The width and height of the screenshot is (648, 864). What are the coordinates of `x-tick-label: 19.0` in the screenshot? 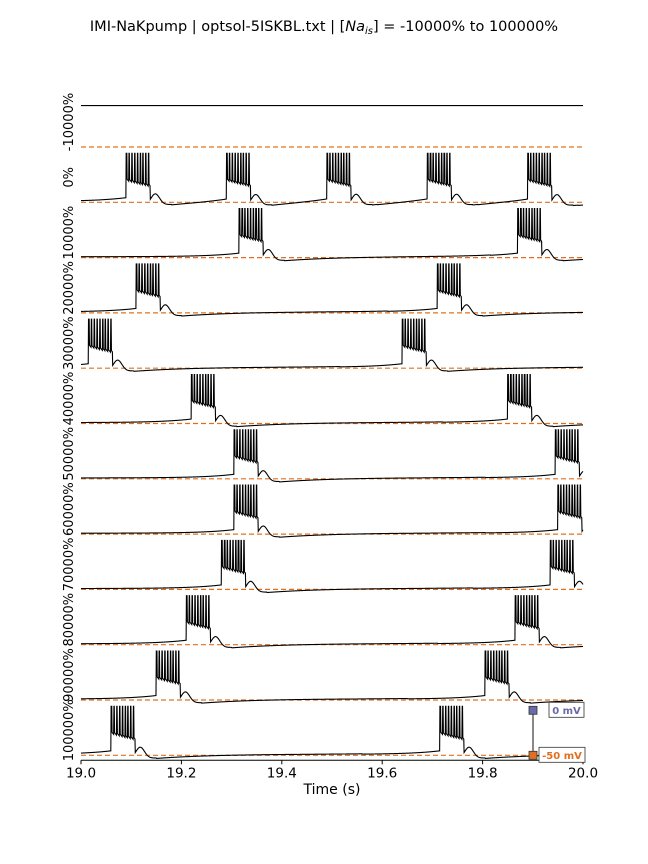 It's located at (81, 773).